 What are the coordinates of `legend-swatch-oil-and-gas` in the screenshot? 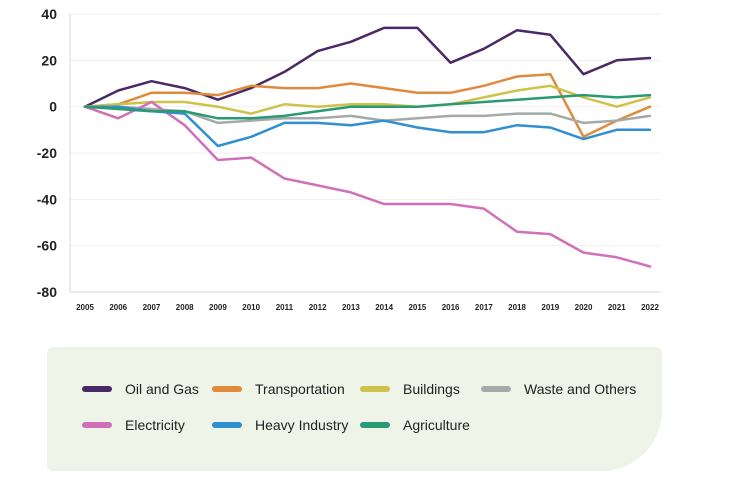 It's located at (97, 389).